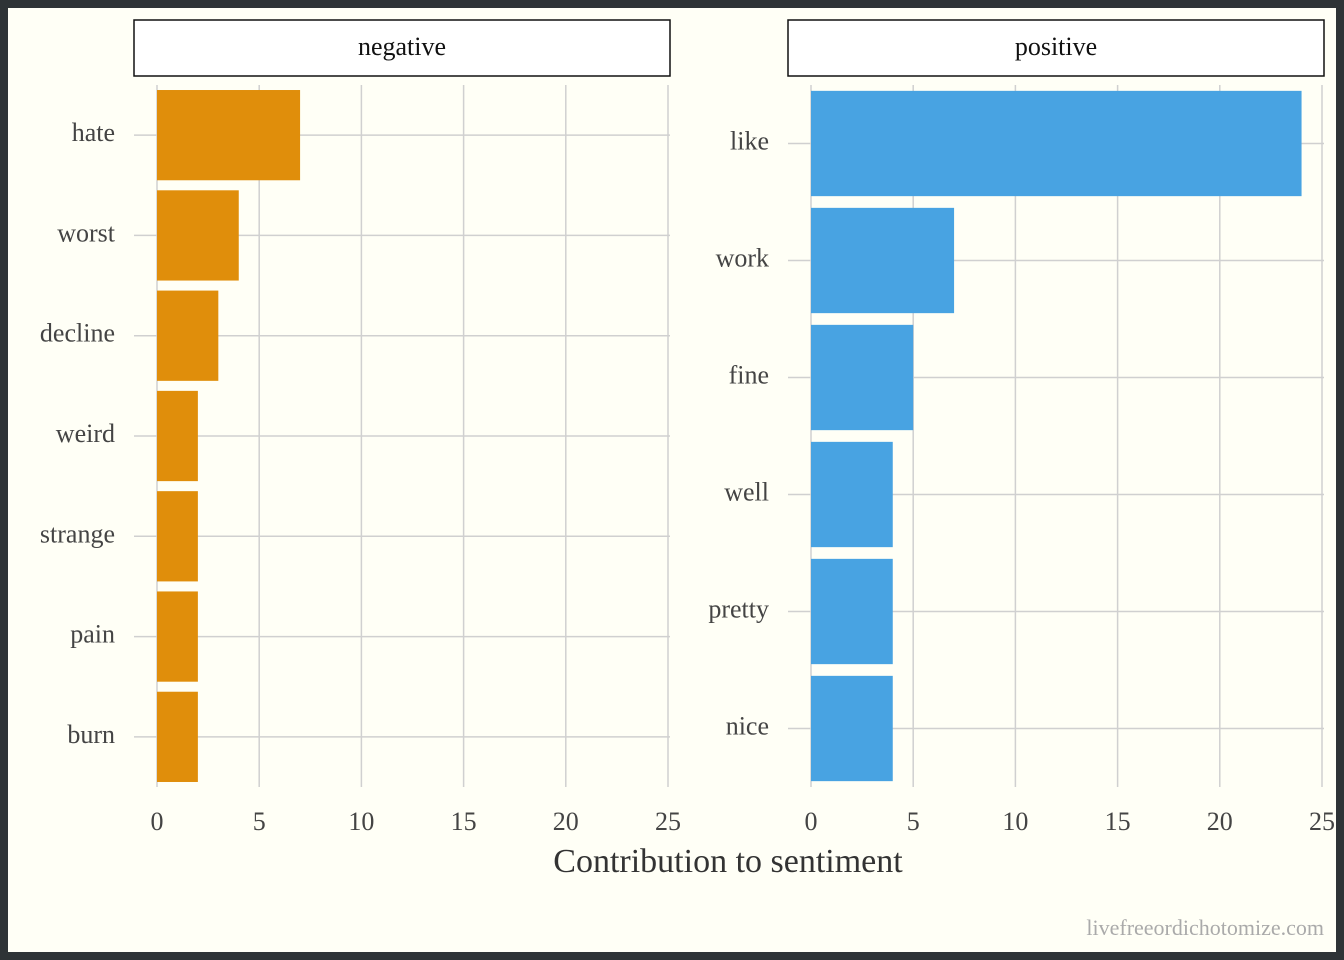  What do you see at coordinates (77, 533) in the screenshot?
I see `y-tick-label: strange` at bounding box center [77, 533].